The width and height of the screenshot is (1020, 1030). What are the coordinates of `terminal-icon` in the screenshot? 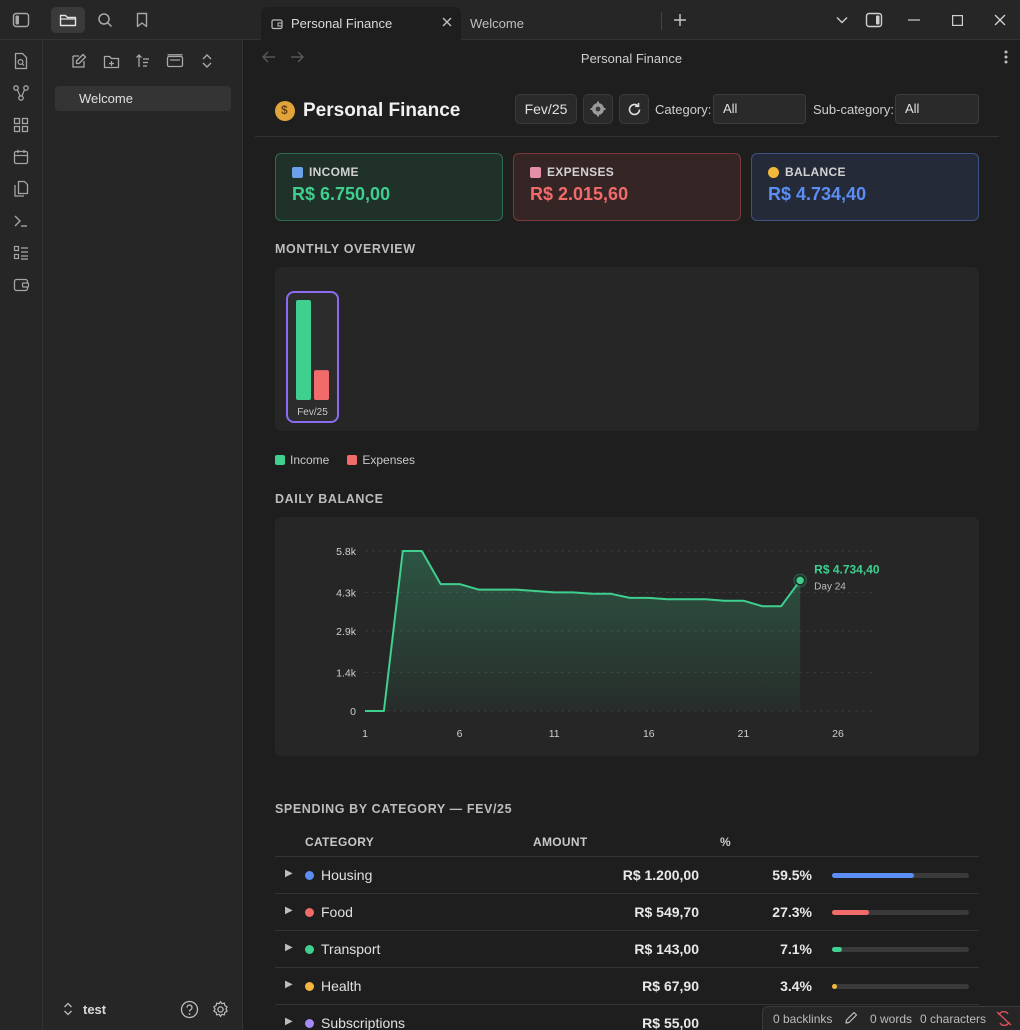 It's located at (21, 221).